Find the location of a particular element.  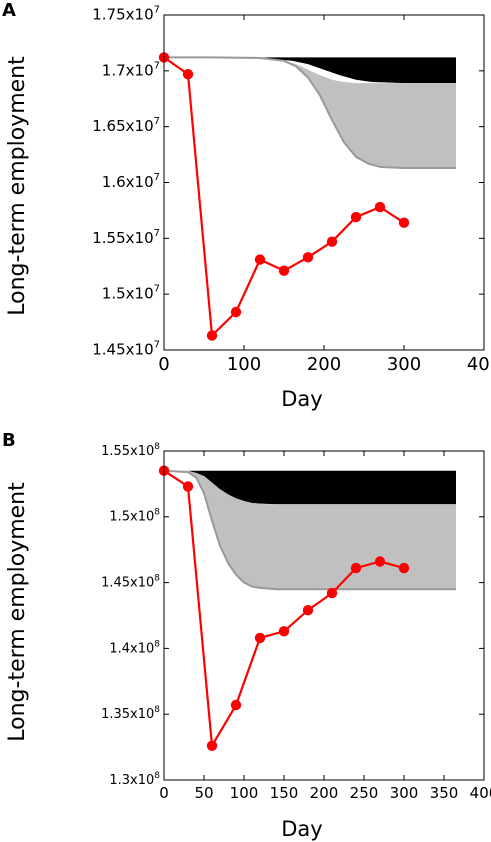

y-tick-label-a-6: 1.75x107 is located at coordinates (126, 14).